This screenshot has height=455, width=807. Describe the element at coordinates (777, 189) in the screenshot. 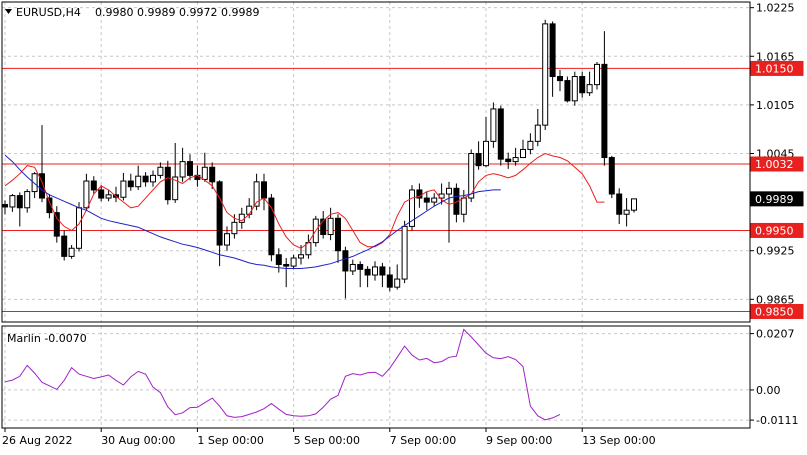

I see `price-tags: 1.0150 1.0032 0.9950 0.9850 0.9989` at that location.